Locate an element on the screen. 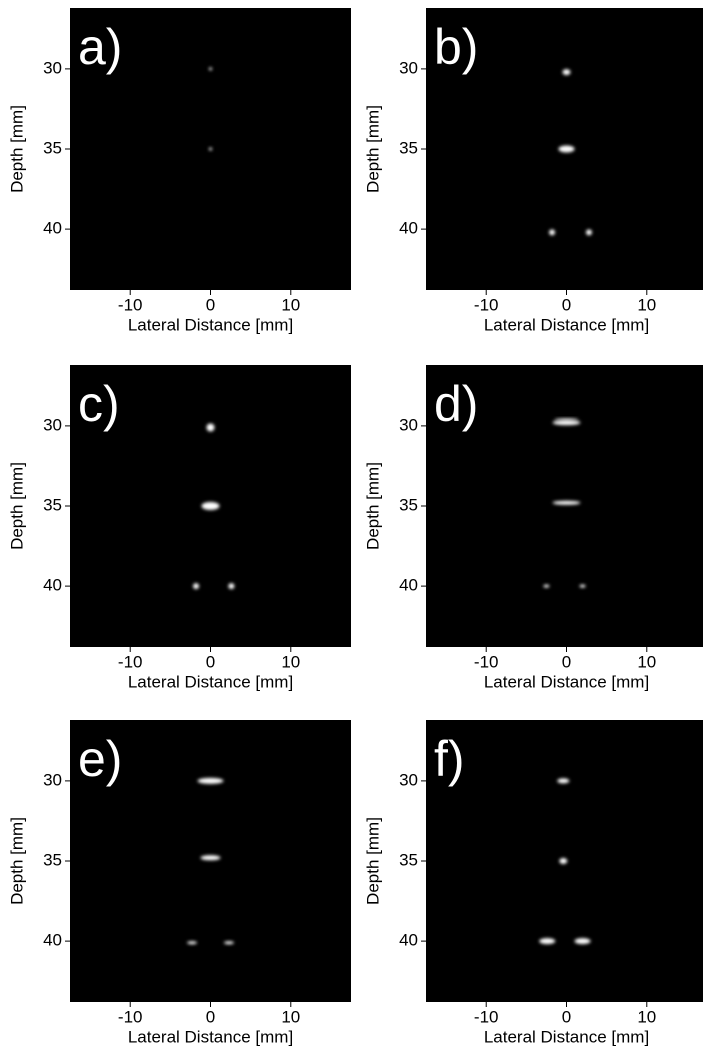 This screenshot has width=703, height=1051. panel-label: b) is located at coordinates (456, 47).